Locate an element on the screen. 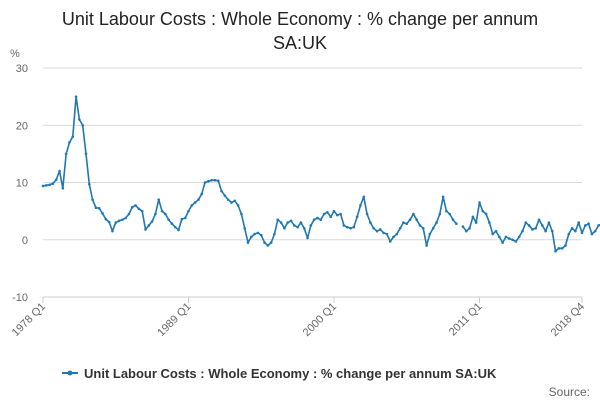 This screenshot has height=400, width=600. x-tick-label: 1978 Q1 is located at coordinates (29, 320).